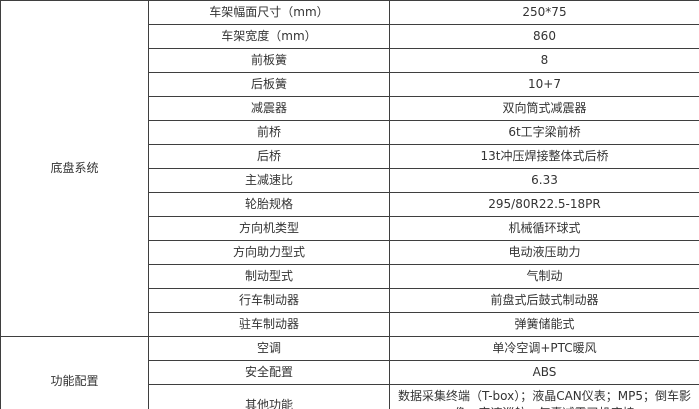  Describe the element at coordinates (269, 60) in the screenshot. I see `spec-label: 前板簧` at that location.